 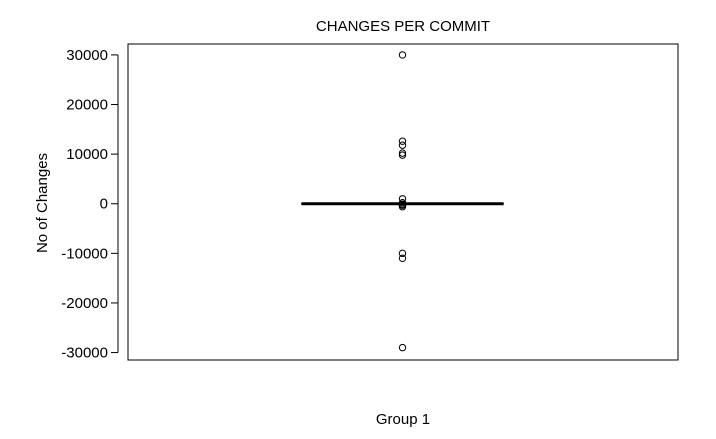 I want to click on y-tick-label: -10000, so click(x=84, y=253).